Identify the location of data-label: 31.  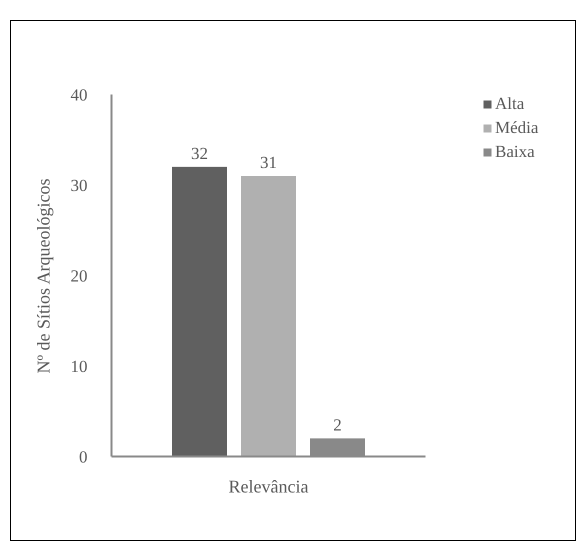
(268, 162).